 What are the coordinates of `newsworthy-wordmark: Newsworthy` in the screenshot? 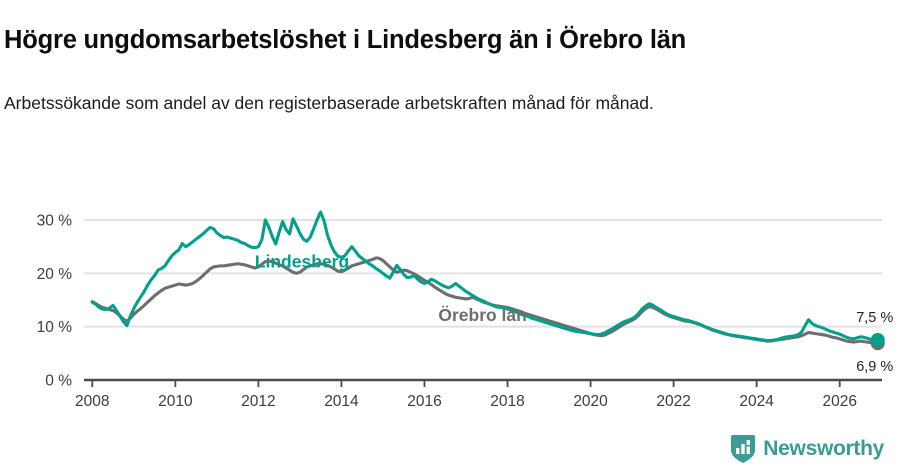 It's located at (823, 448).